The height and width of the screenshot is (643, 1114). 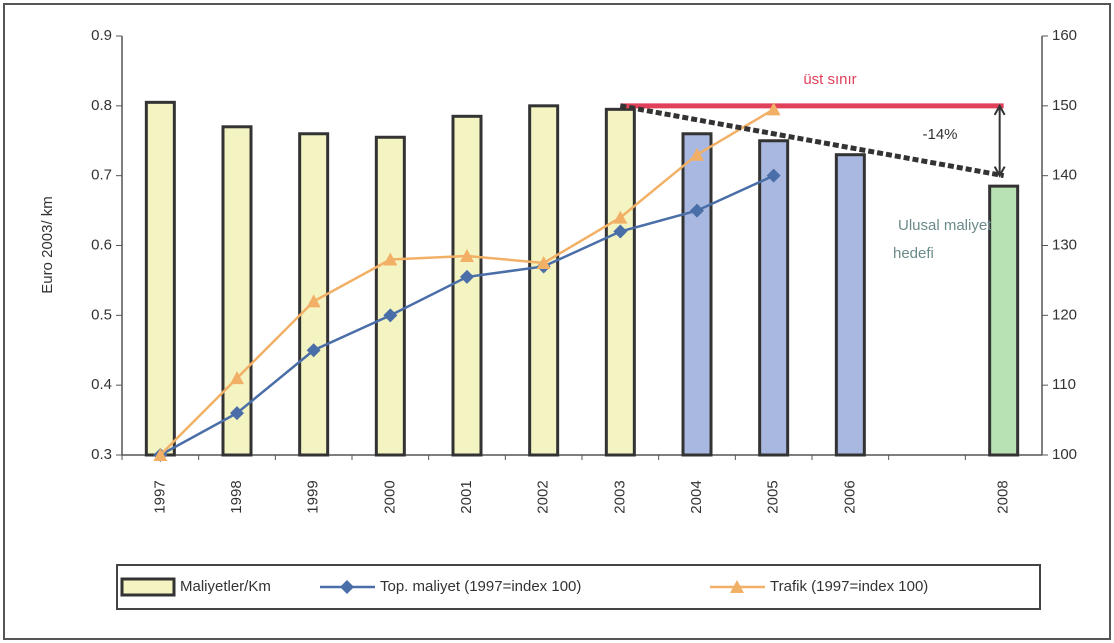 I want to click on x-tick-label: 2006, so click(x=849, y=496).